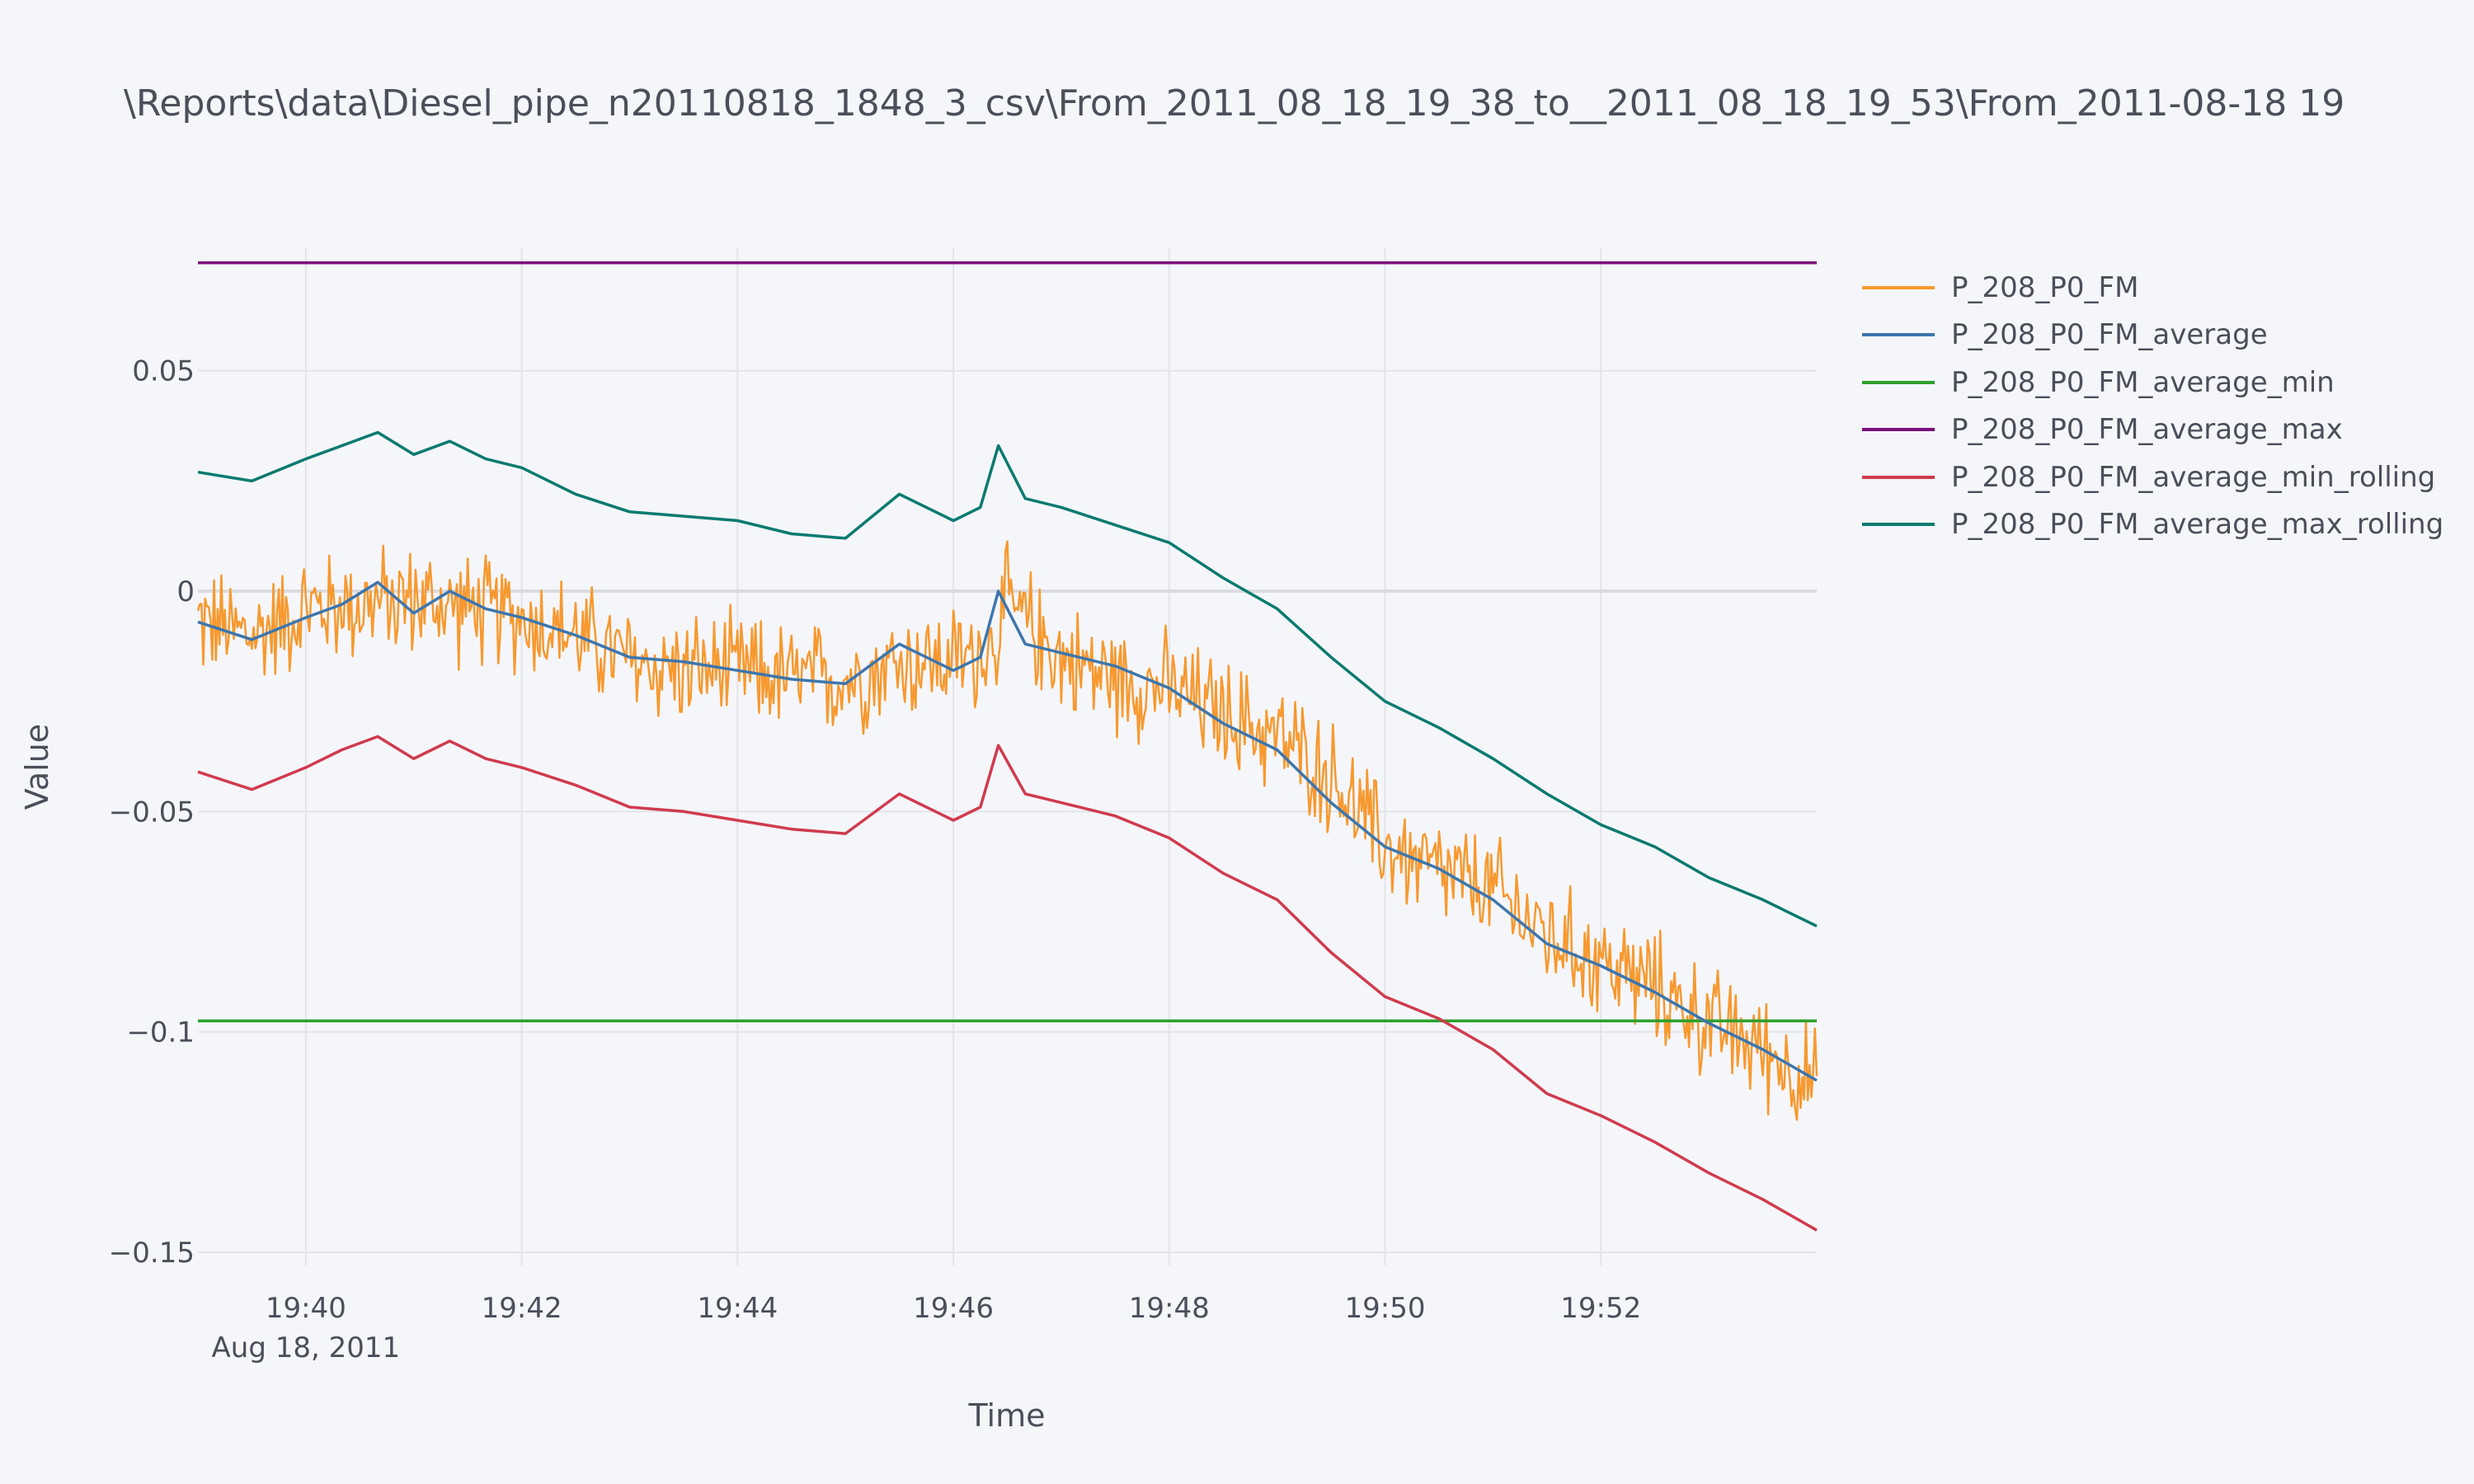 Image resolution: width=2474 pixels, height=1484 pixels. Describe the element at coordinates (2147, 430) in the screenshot. I see `legend-label: P_208_P0_FM_average_max` at that location.